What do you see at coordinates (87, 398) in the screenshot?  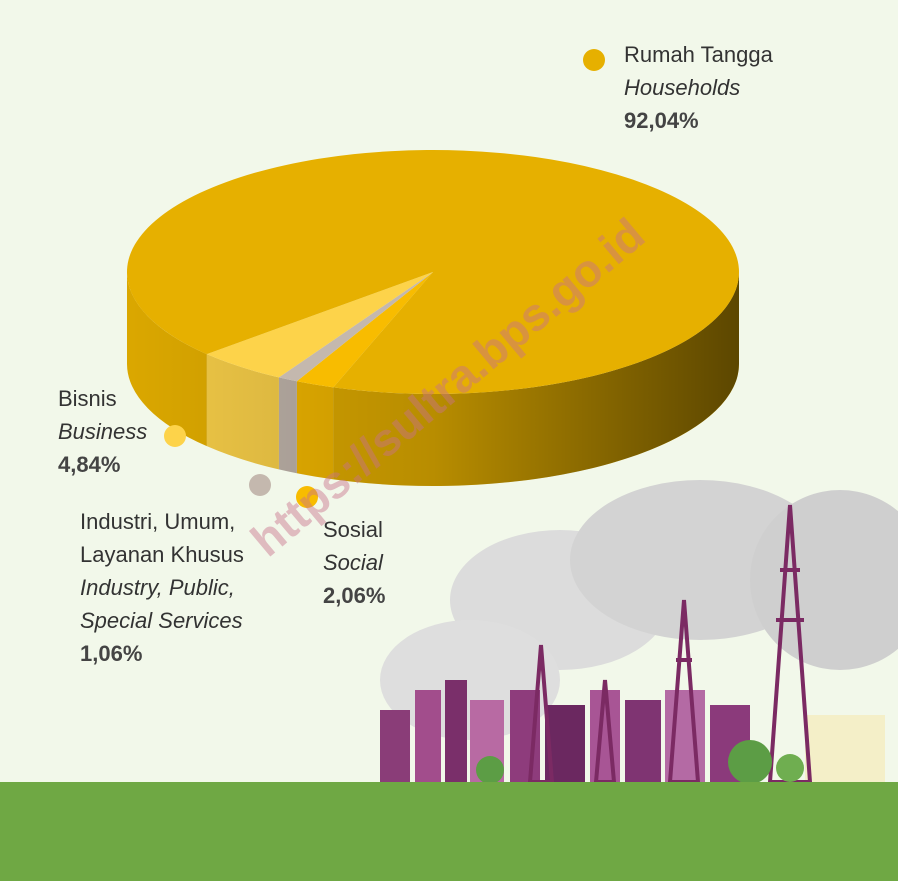 I see `label-name: Bisnis` at bounding box center [87, 398].